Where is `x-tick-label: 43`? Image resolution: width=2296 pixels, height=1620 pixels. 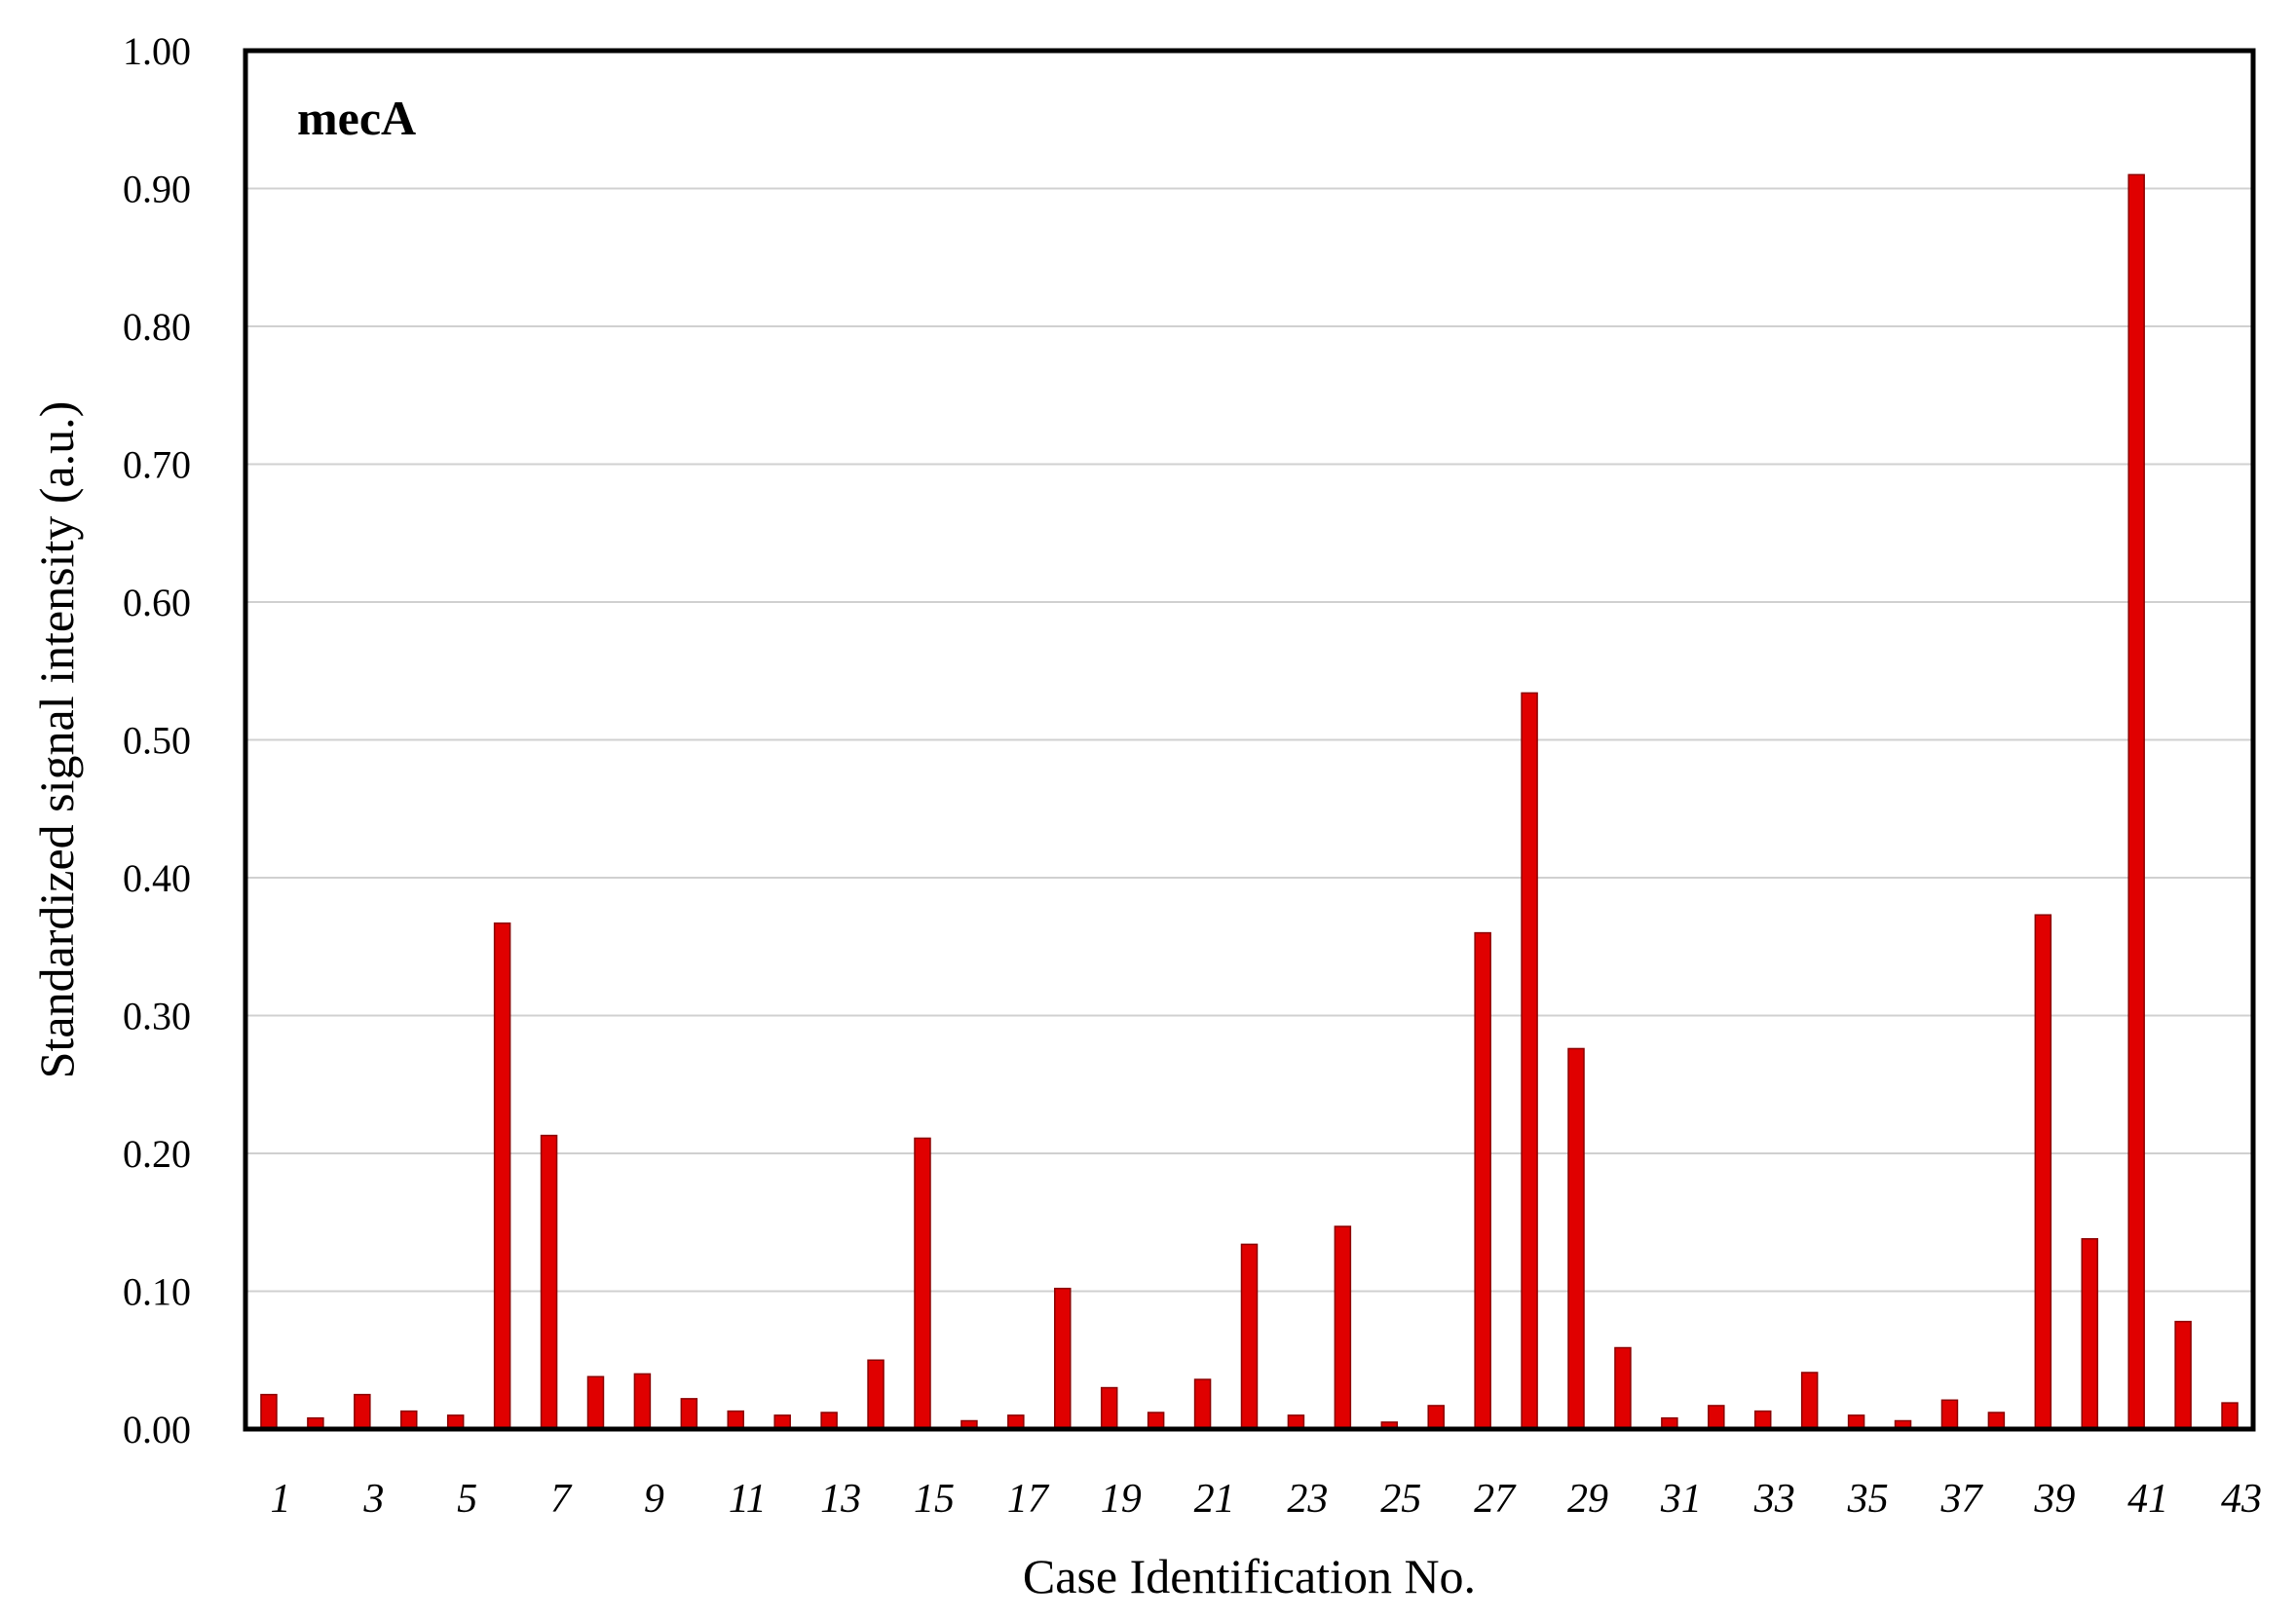
x-tick-label: 43 is located at coordinates (2241, 1499).